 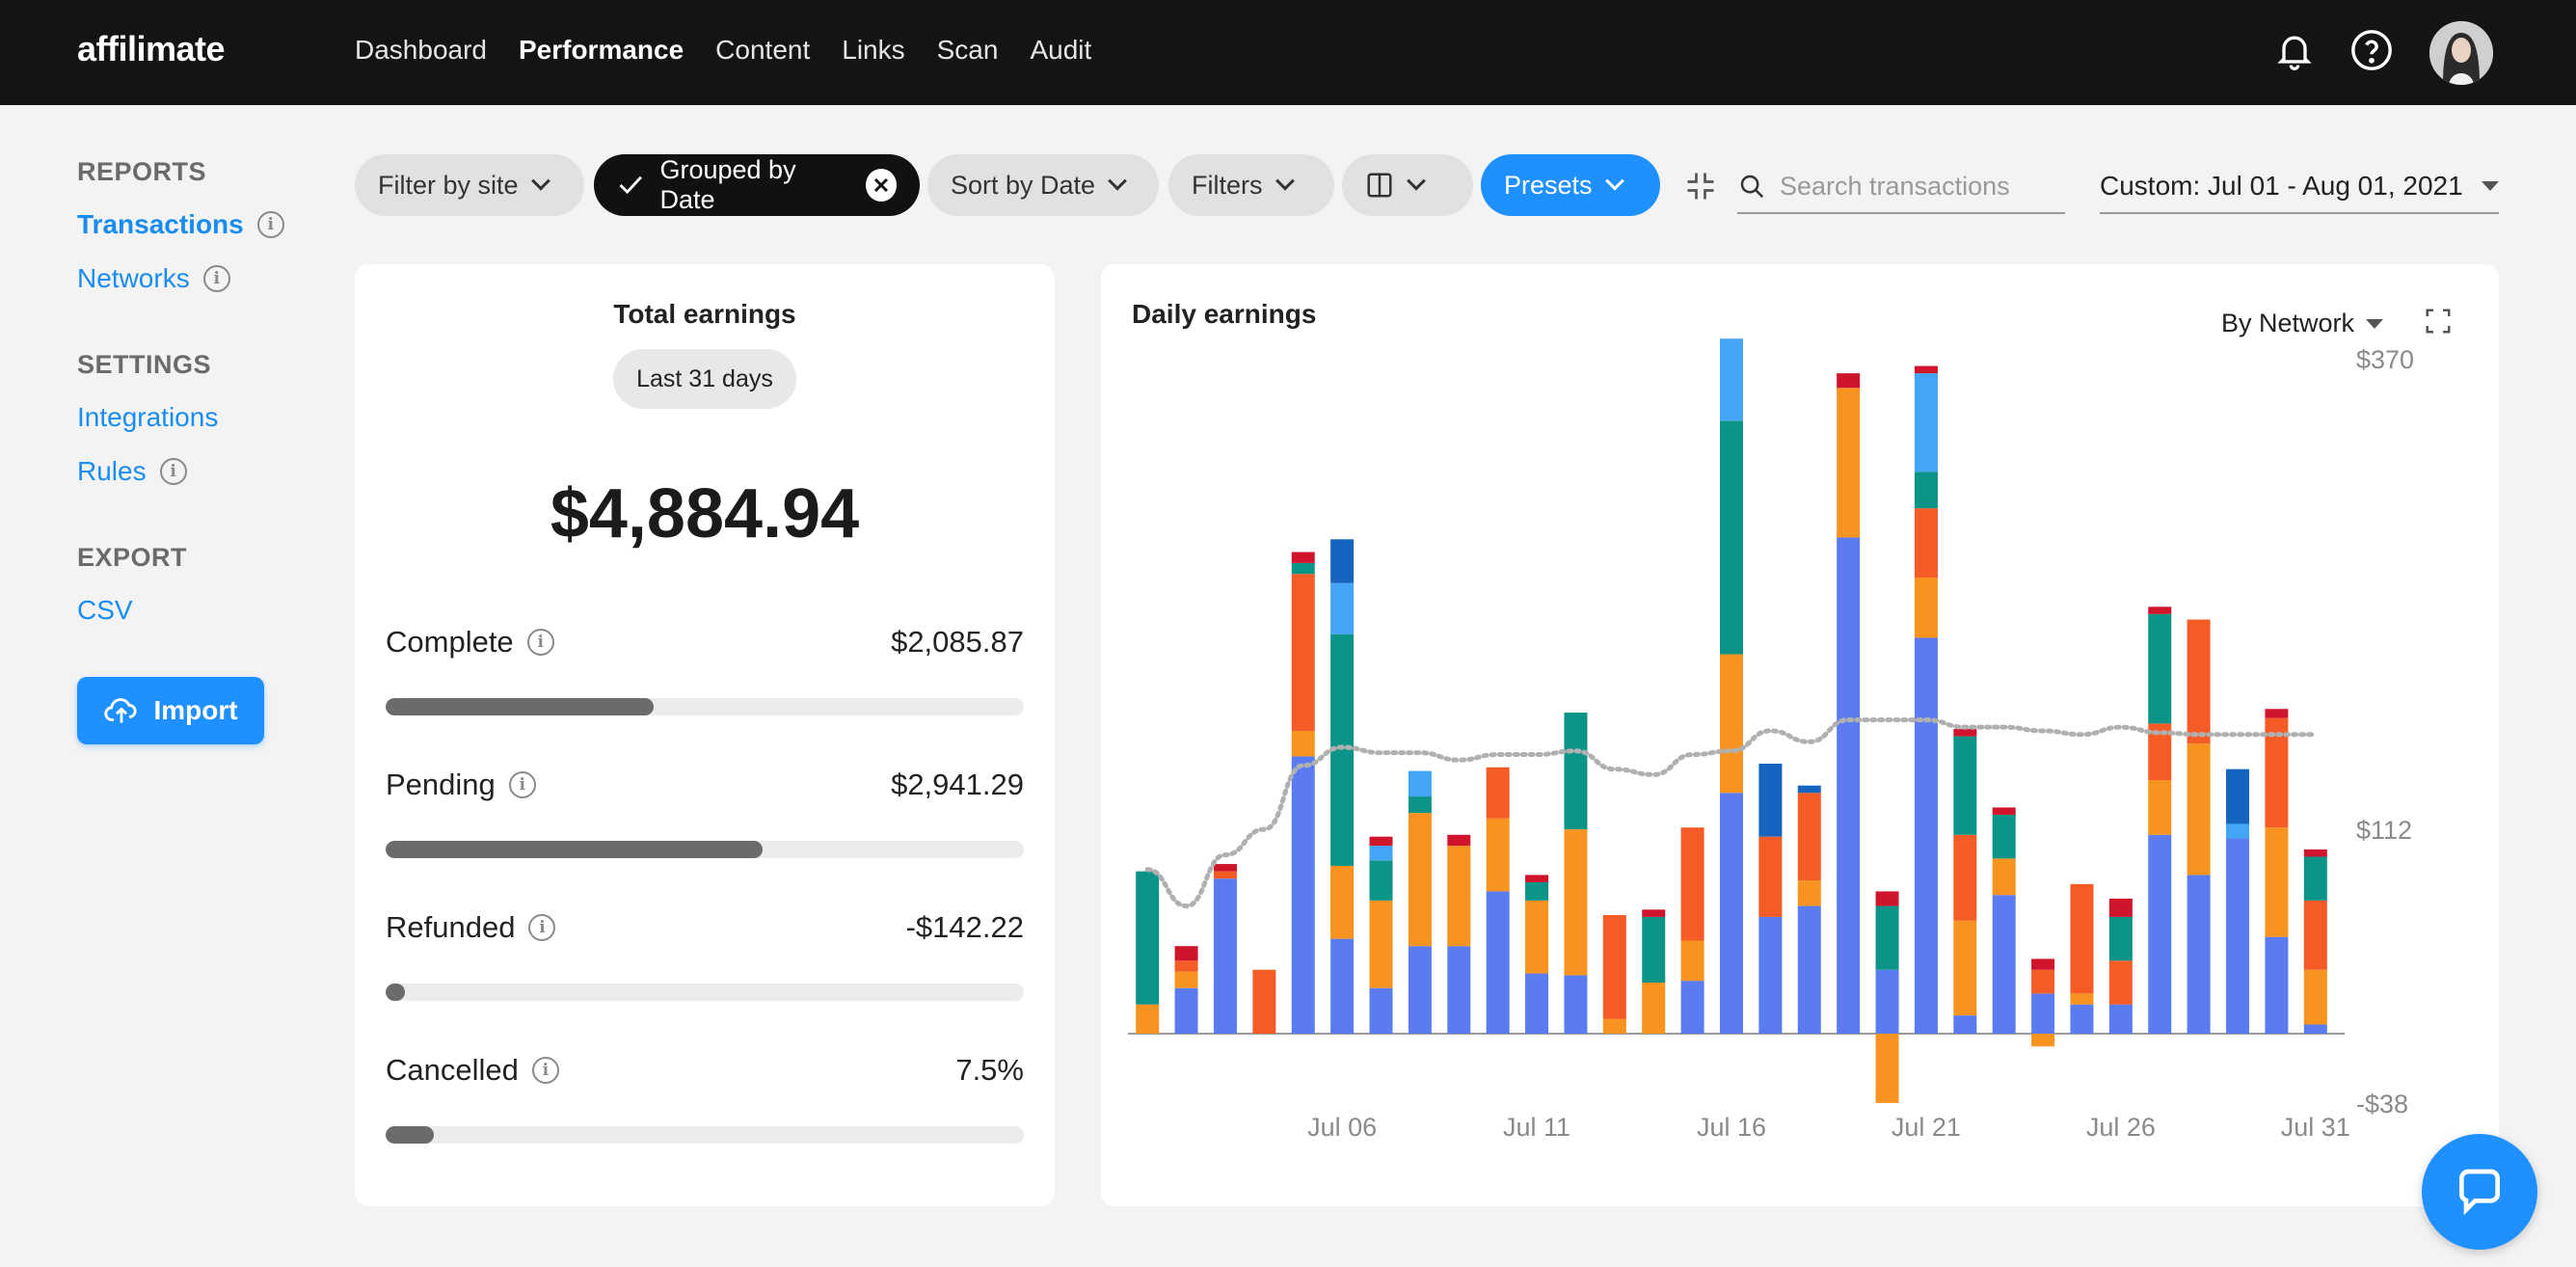 I want to click on bar-segment-31-orange, so click(x=2315, y=997).